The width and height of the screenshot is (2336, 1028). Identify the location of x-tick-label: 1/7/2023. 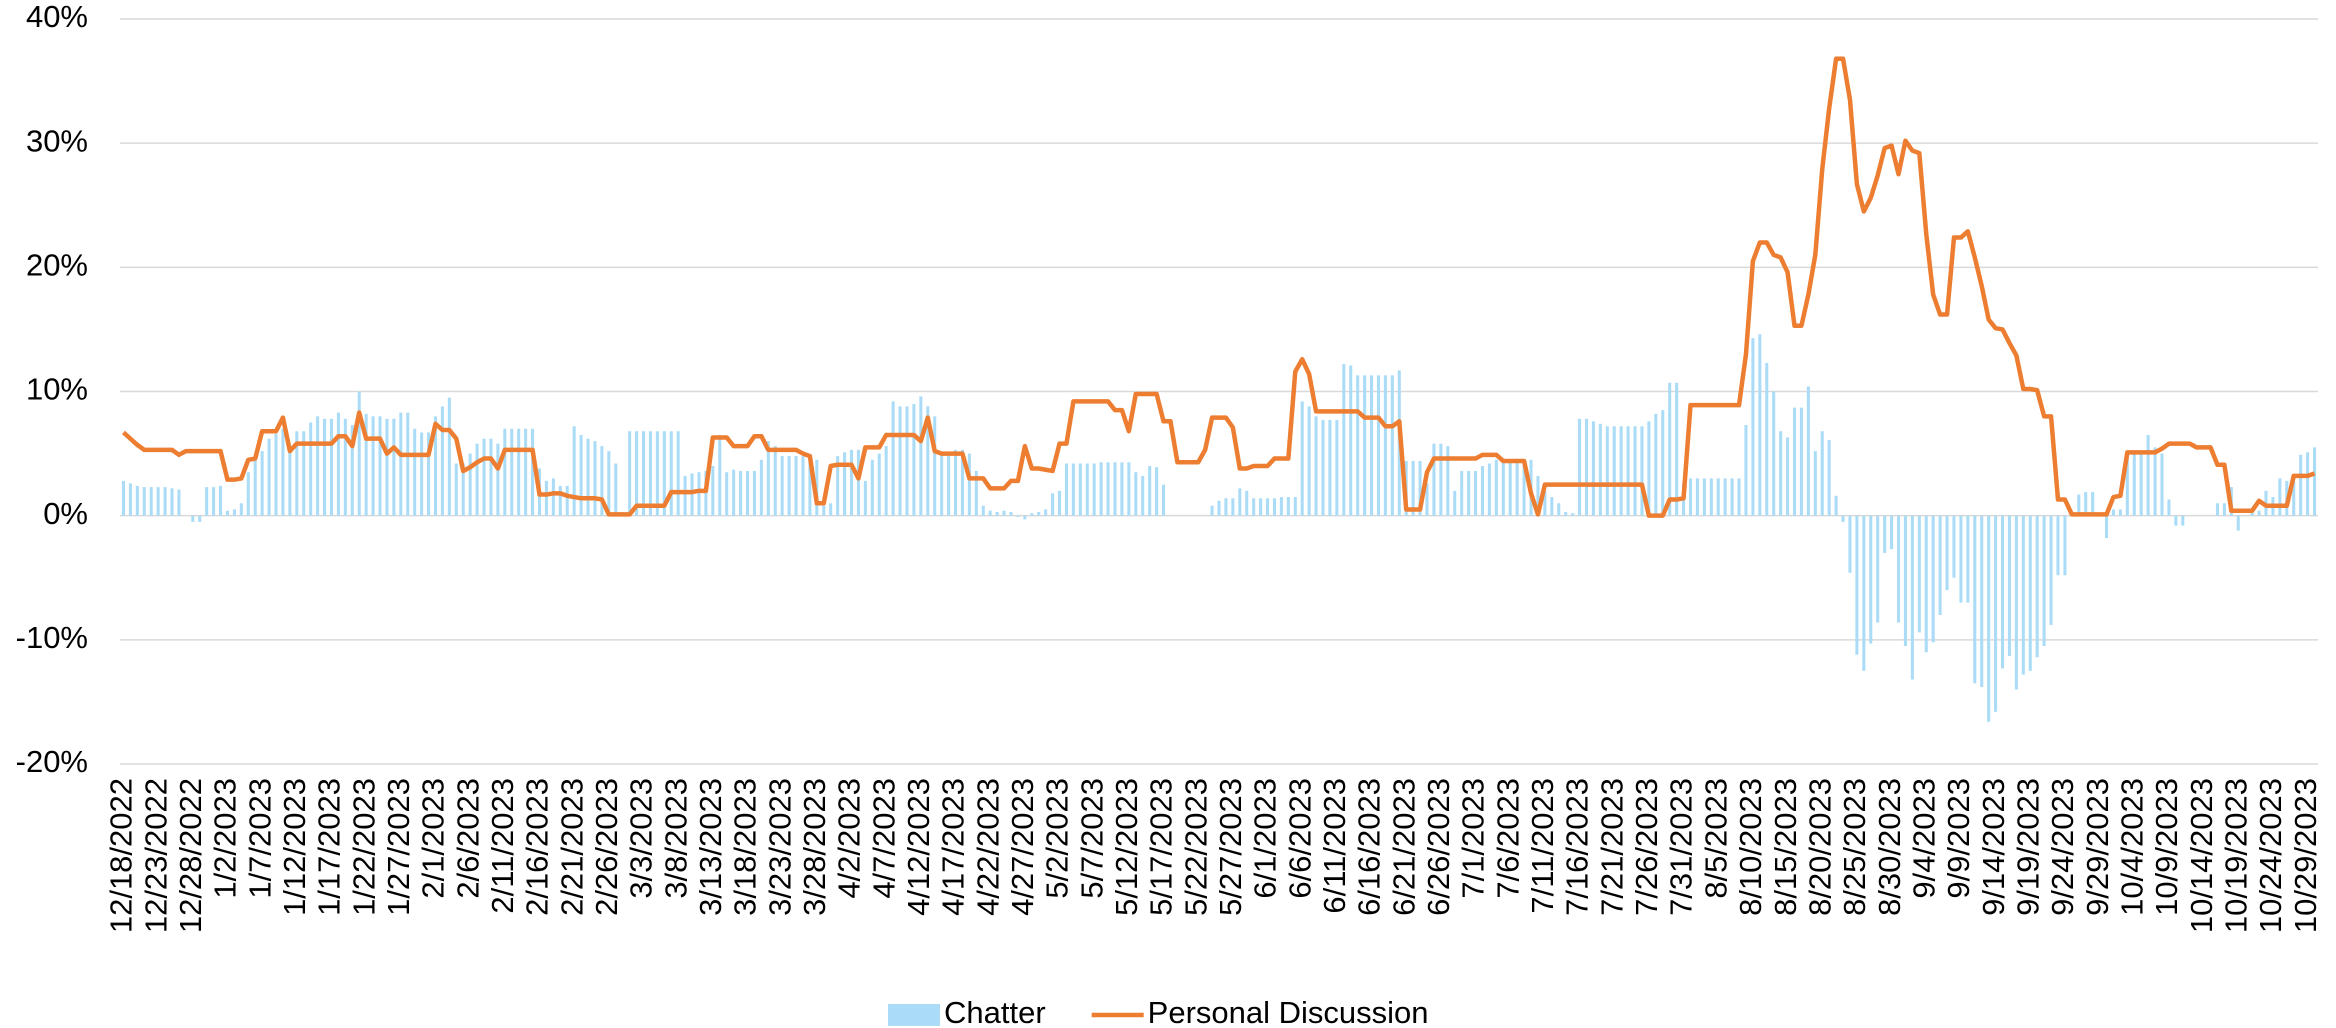
(259, 838).